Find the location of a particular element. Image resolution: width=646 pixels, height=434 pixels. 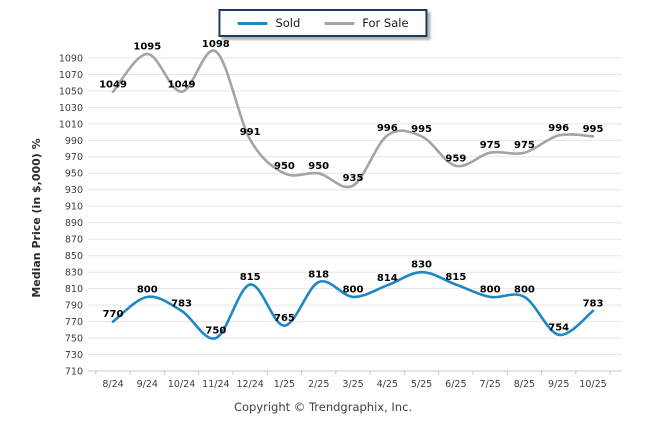

y-tick-label: 1090 is located at coordinates (71, 58).